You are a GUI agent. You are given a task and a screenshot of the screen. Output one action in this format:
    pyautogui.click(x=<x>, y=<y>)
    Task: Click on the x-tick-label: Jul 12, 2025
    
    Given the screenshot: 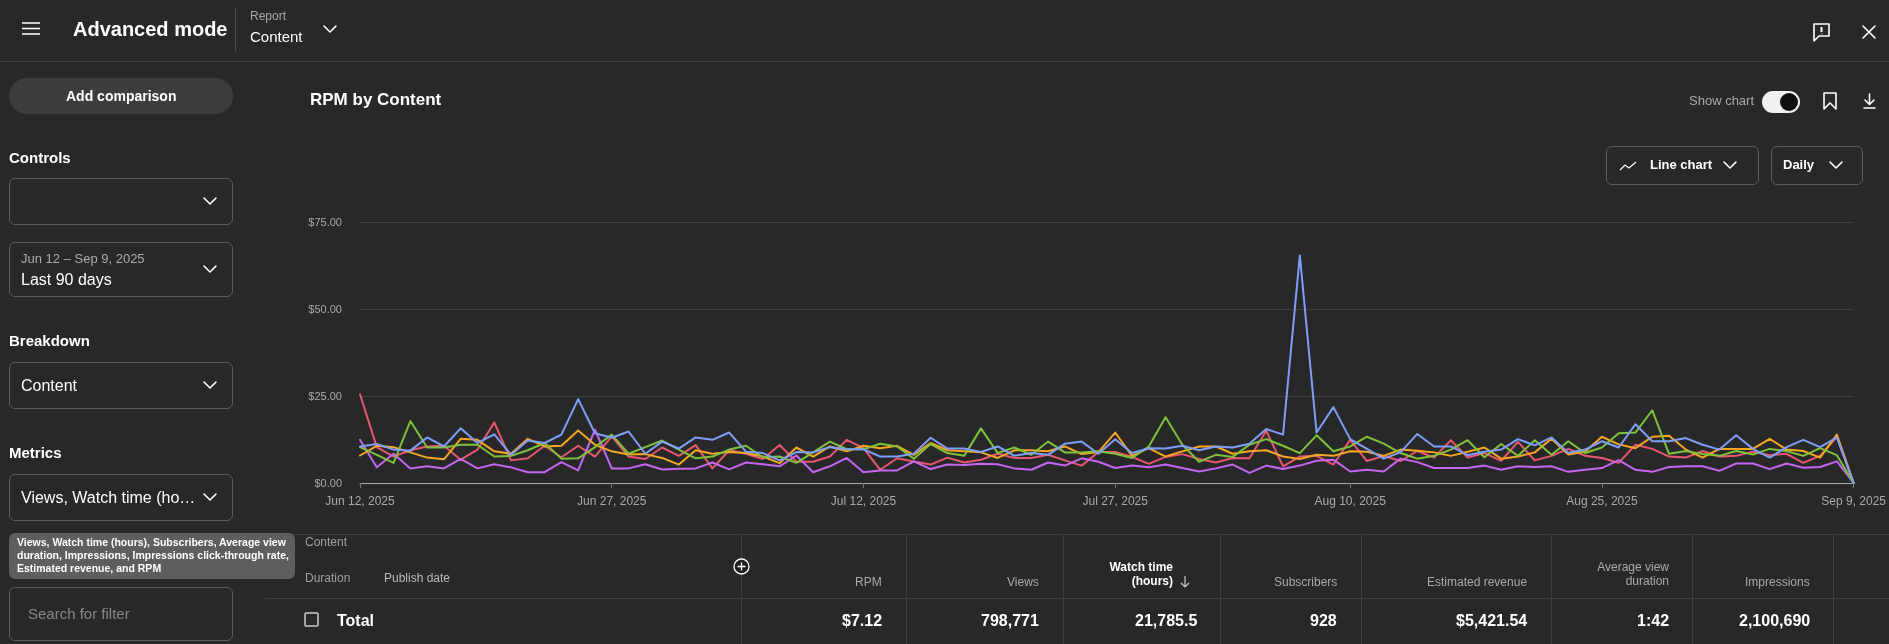 What is the action you would take?
    pyautogui.click(x=863, y=501)
    